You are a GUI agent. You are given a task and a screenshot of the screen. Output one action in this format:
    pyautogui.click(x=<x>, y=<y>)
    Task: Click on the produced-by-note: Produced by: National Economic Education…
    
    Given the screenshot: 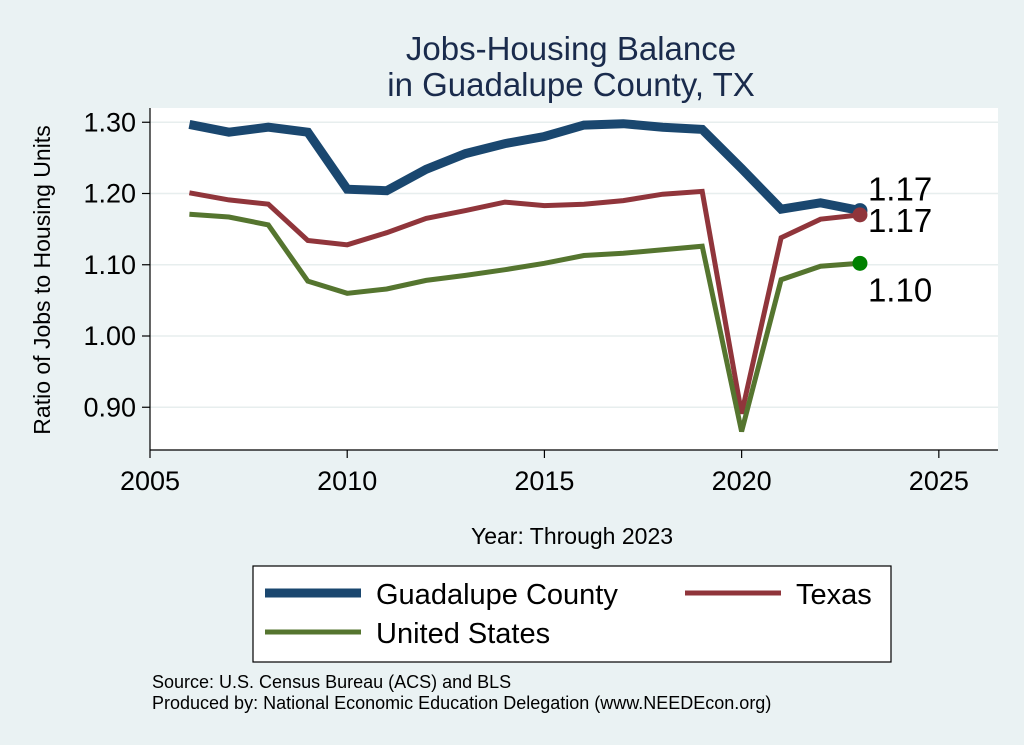 What is the action you would take?
    pyautogui.click(x=461, y=703)
    